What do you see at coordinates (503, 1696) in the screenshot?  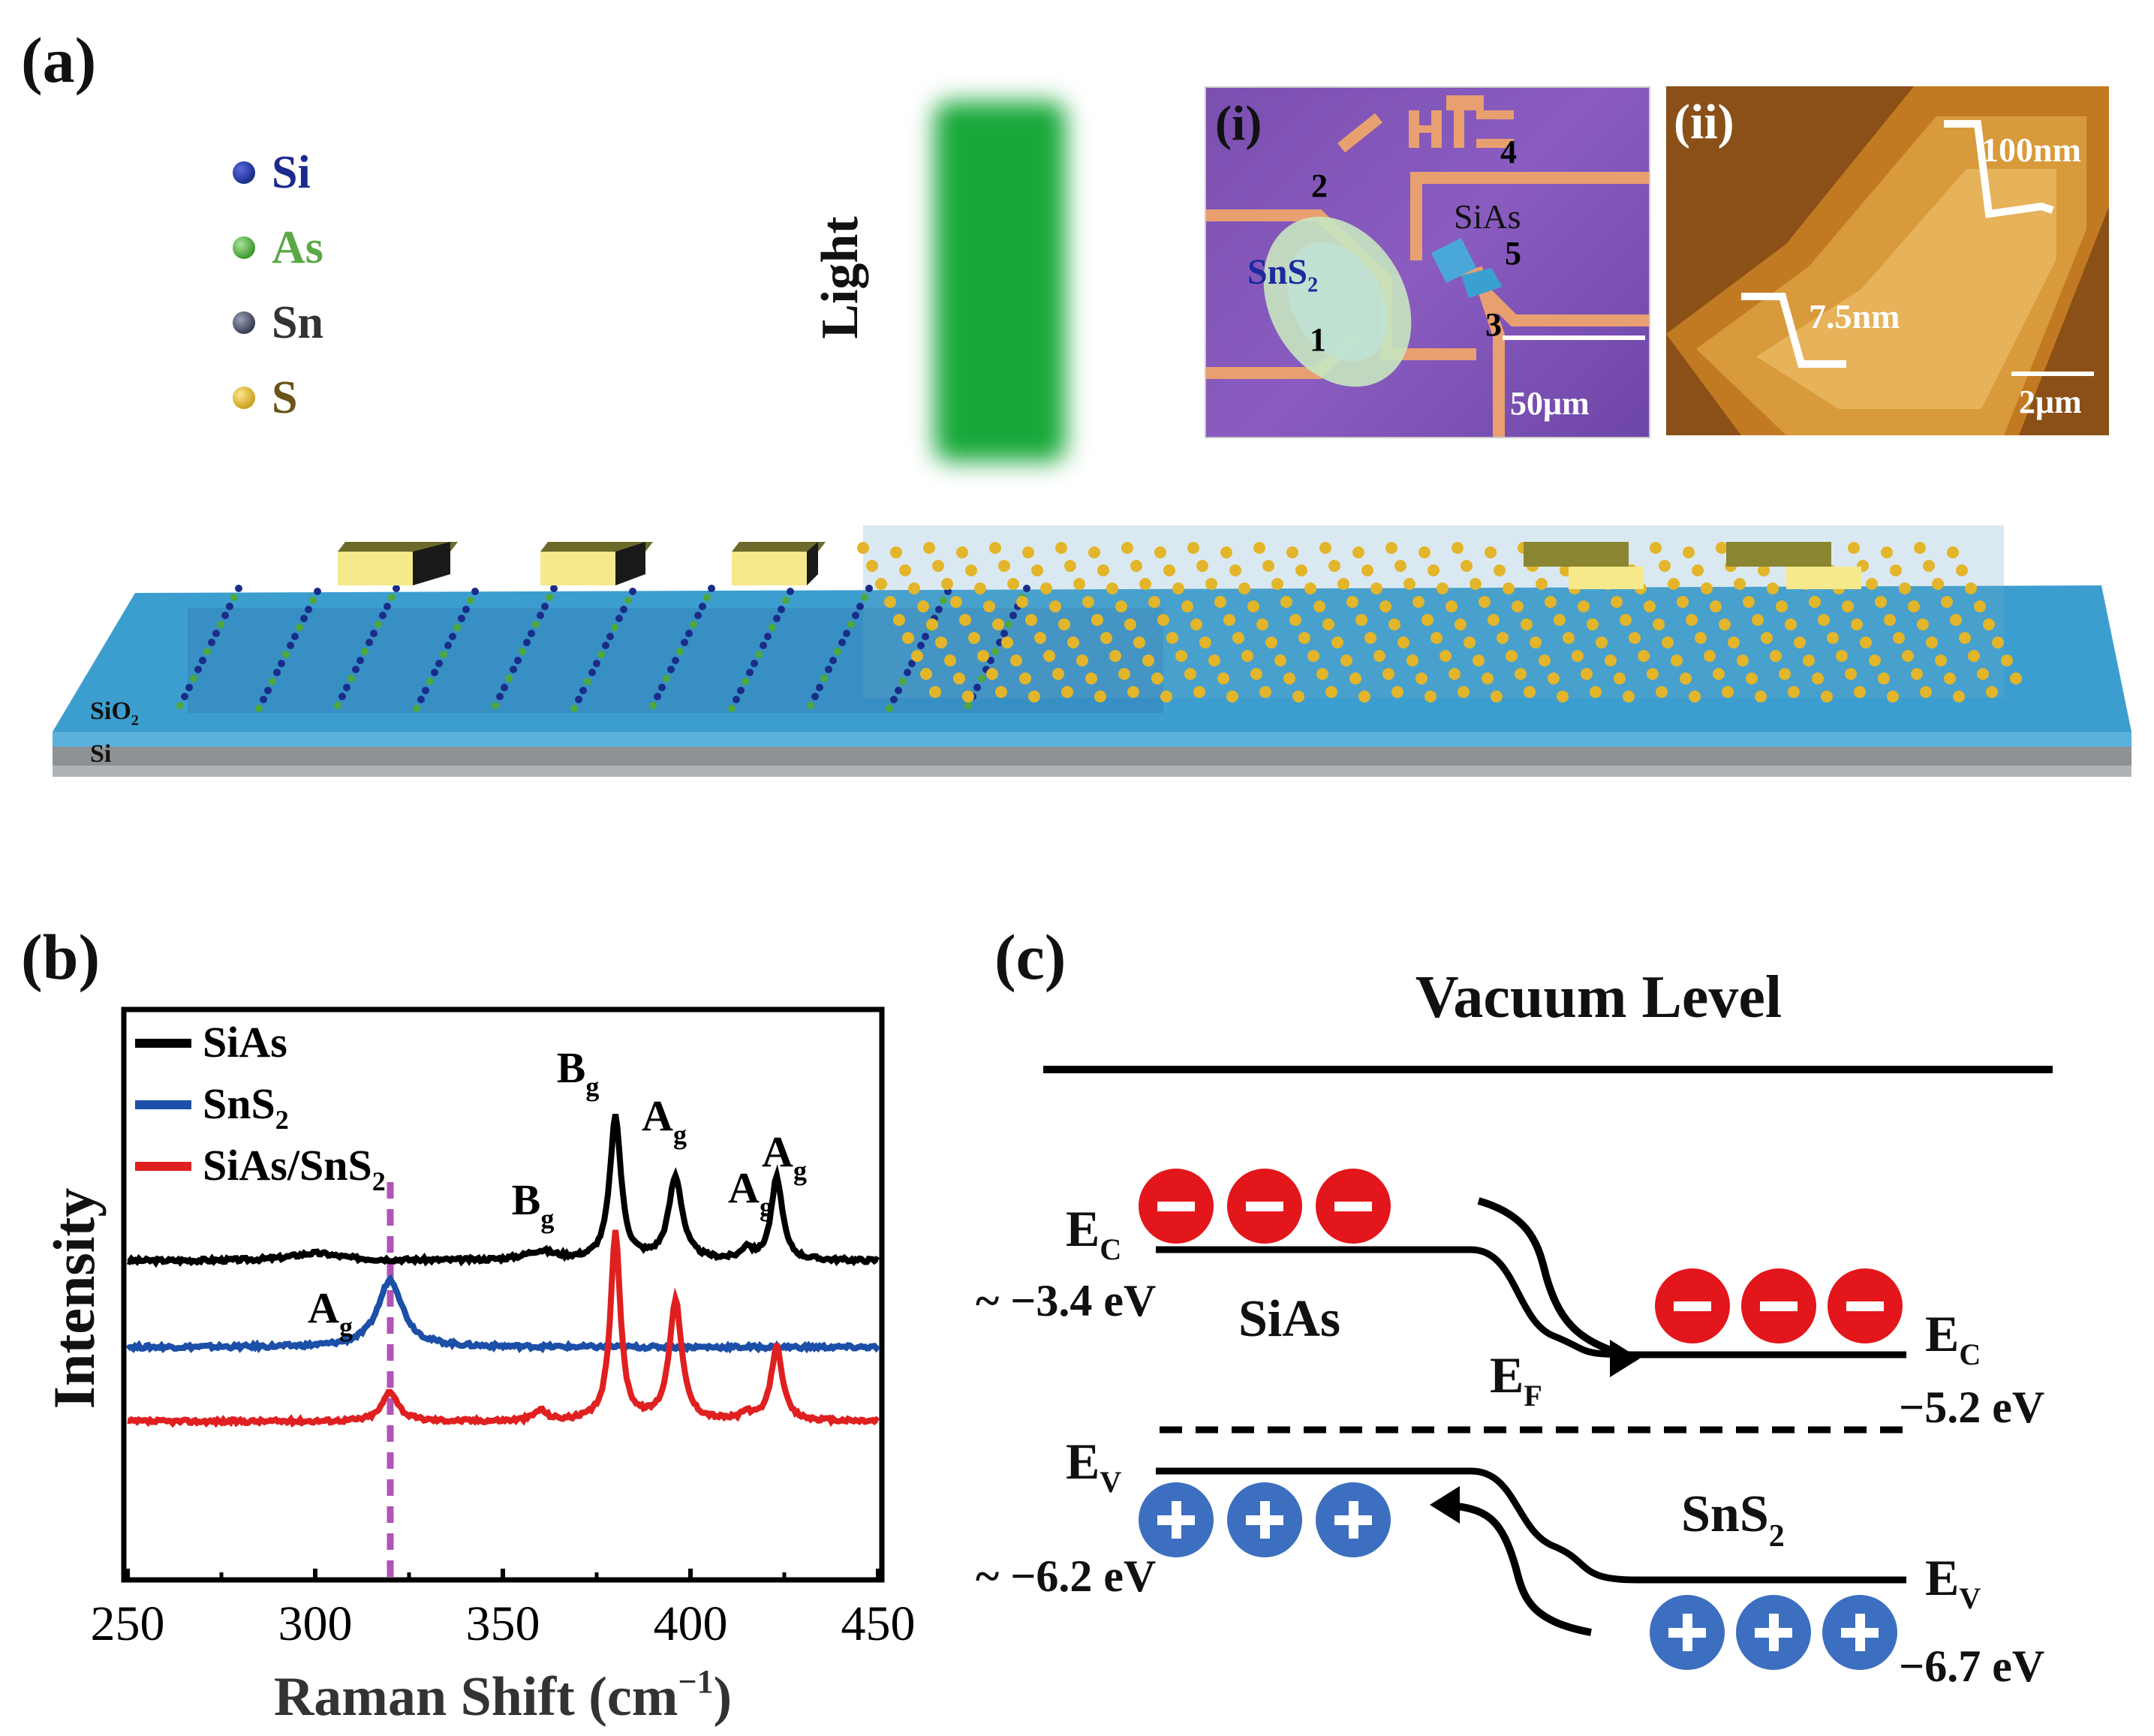 I see `x-axis-label: Raman Shift (cm−1)` at bounding box center [503, 1696].